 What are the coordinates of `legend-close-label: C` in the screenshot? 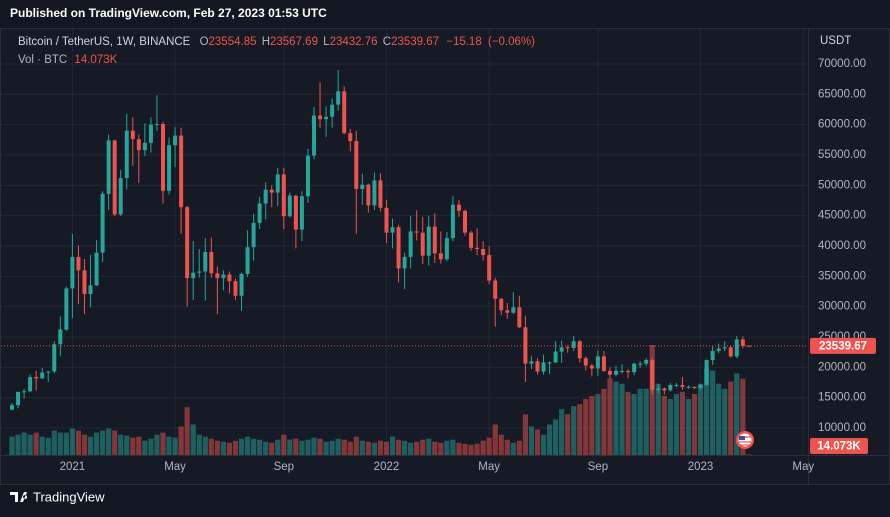 It's located at (387, 42).